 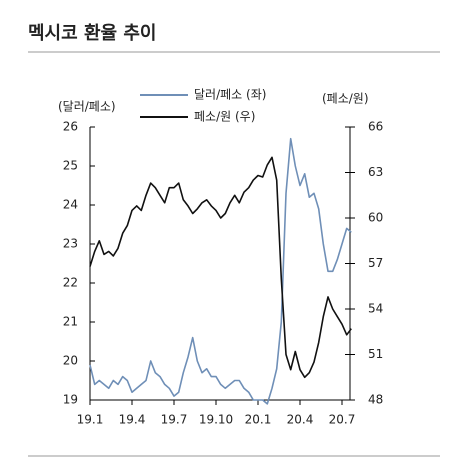 I want to click on y2-axis-label: (페소/원), so click(x=345, y=99).